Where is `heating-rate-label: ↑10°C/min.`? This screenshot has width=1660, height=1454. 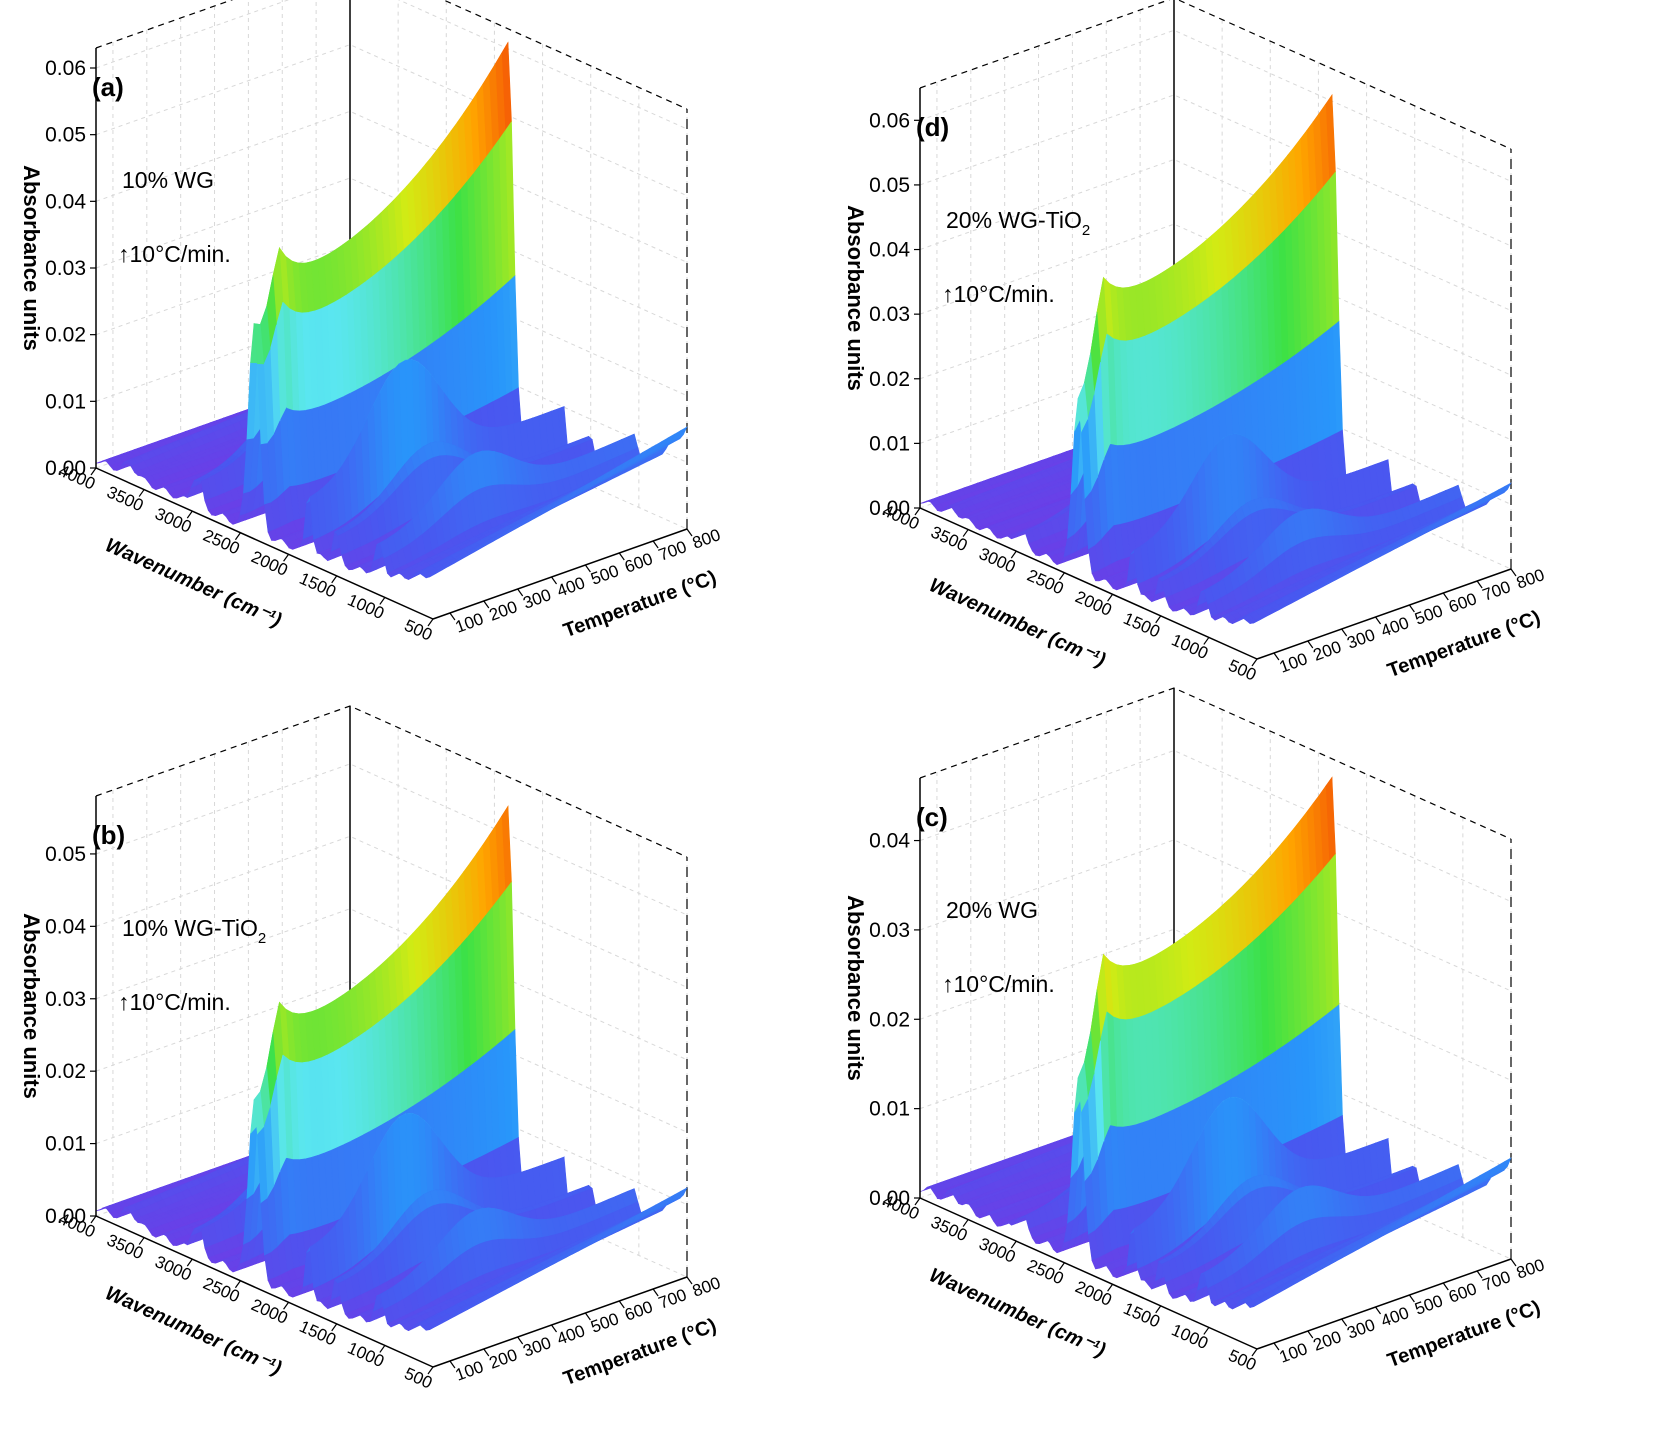 heating-rate-label: ↑10°C/min. is located at coordinates (174, 254).